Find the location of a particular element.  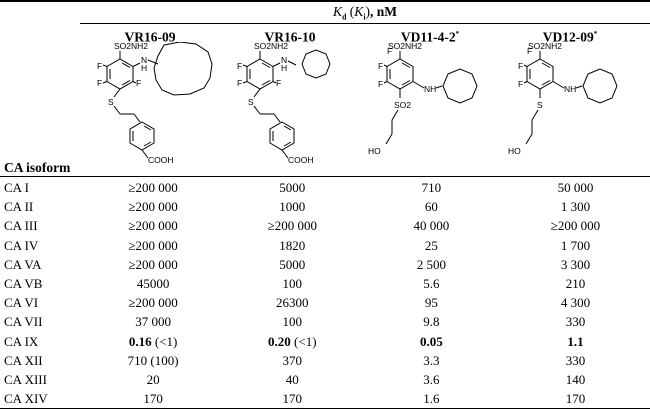

isoform-column-header: CA isoform is located at coordinates (37, 167).